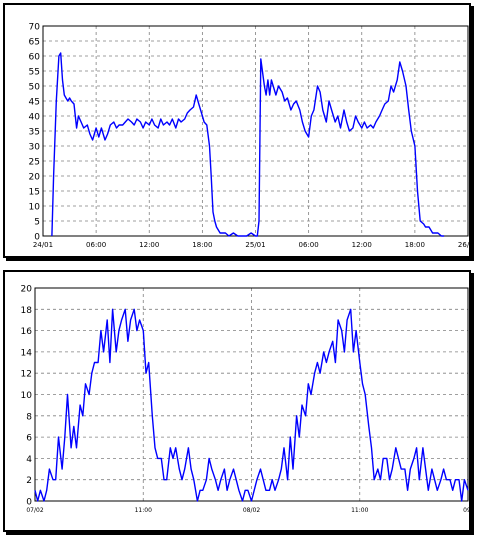  Describe the element at coordinates (34, 510) in the screenshot. I see `x-tick-label: 07/02` at that location.